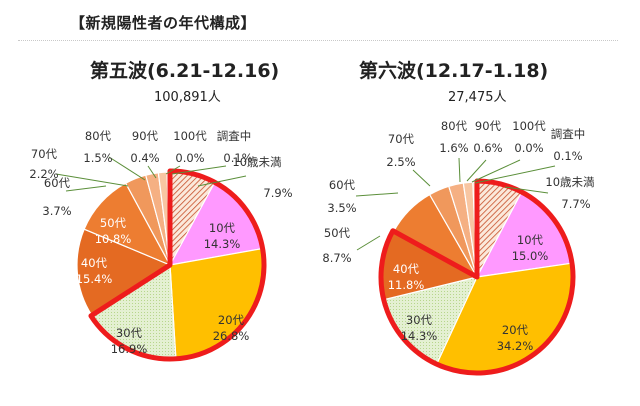 The height and width of the screenshot is (406, 640). Describe the element at coordinates (477, 97) in the screenshot. I see `panel-subtitle-wave6: 27,475人` at that location.